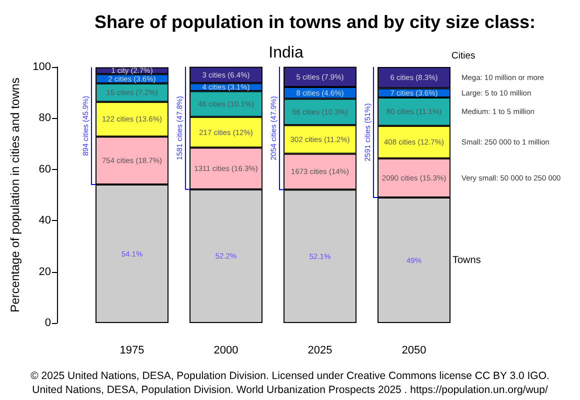 Image resolution: width=580 pixels, height=400 pixels. What do you see at coordinates (44, 272) in the screenshot?
I see `y-tick-label: 20` at bounding box center [44, 272].